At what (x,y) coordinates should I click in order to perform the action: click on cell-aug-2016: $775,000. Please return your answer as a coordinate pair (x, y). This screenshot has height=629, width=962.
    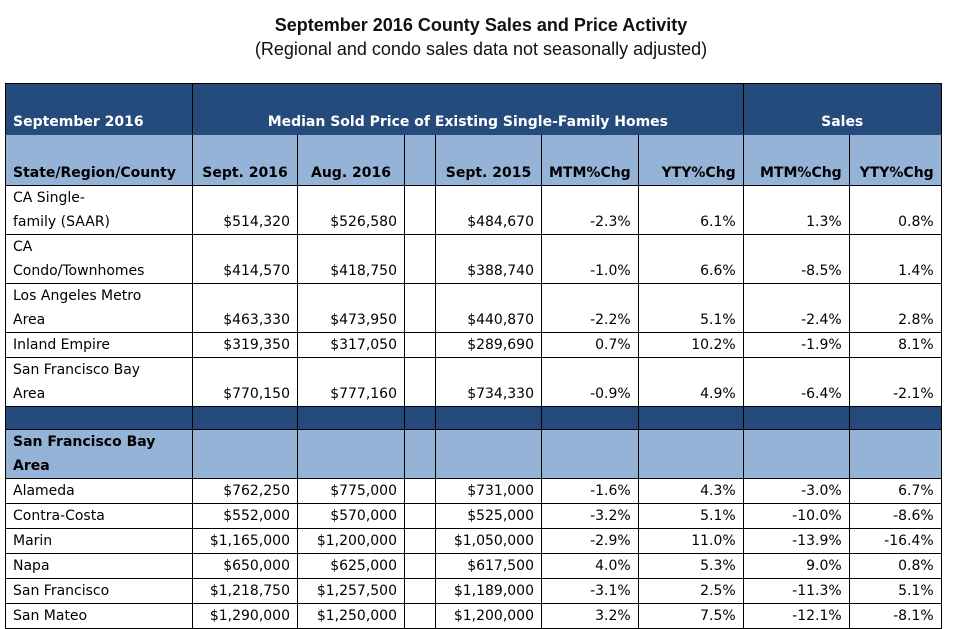
    Looking at the image, I should click on (351, 491).